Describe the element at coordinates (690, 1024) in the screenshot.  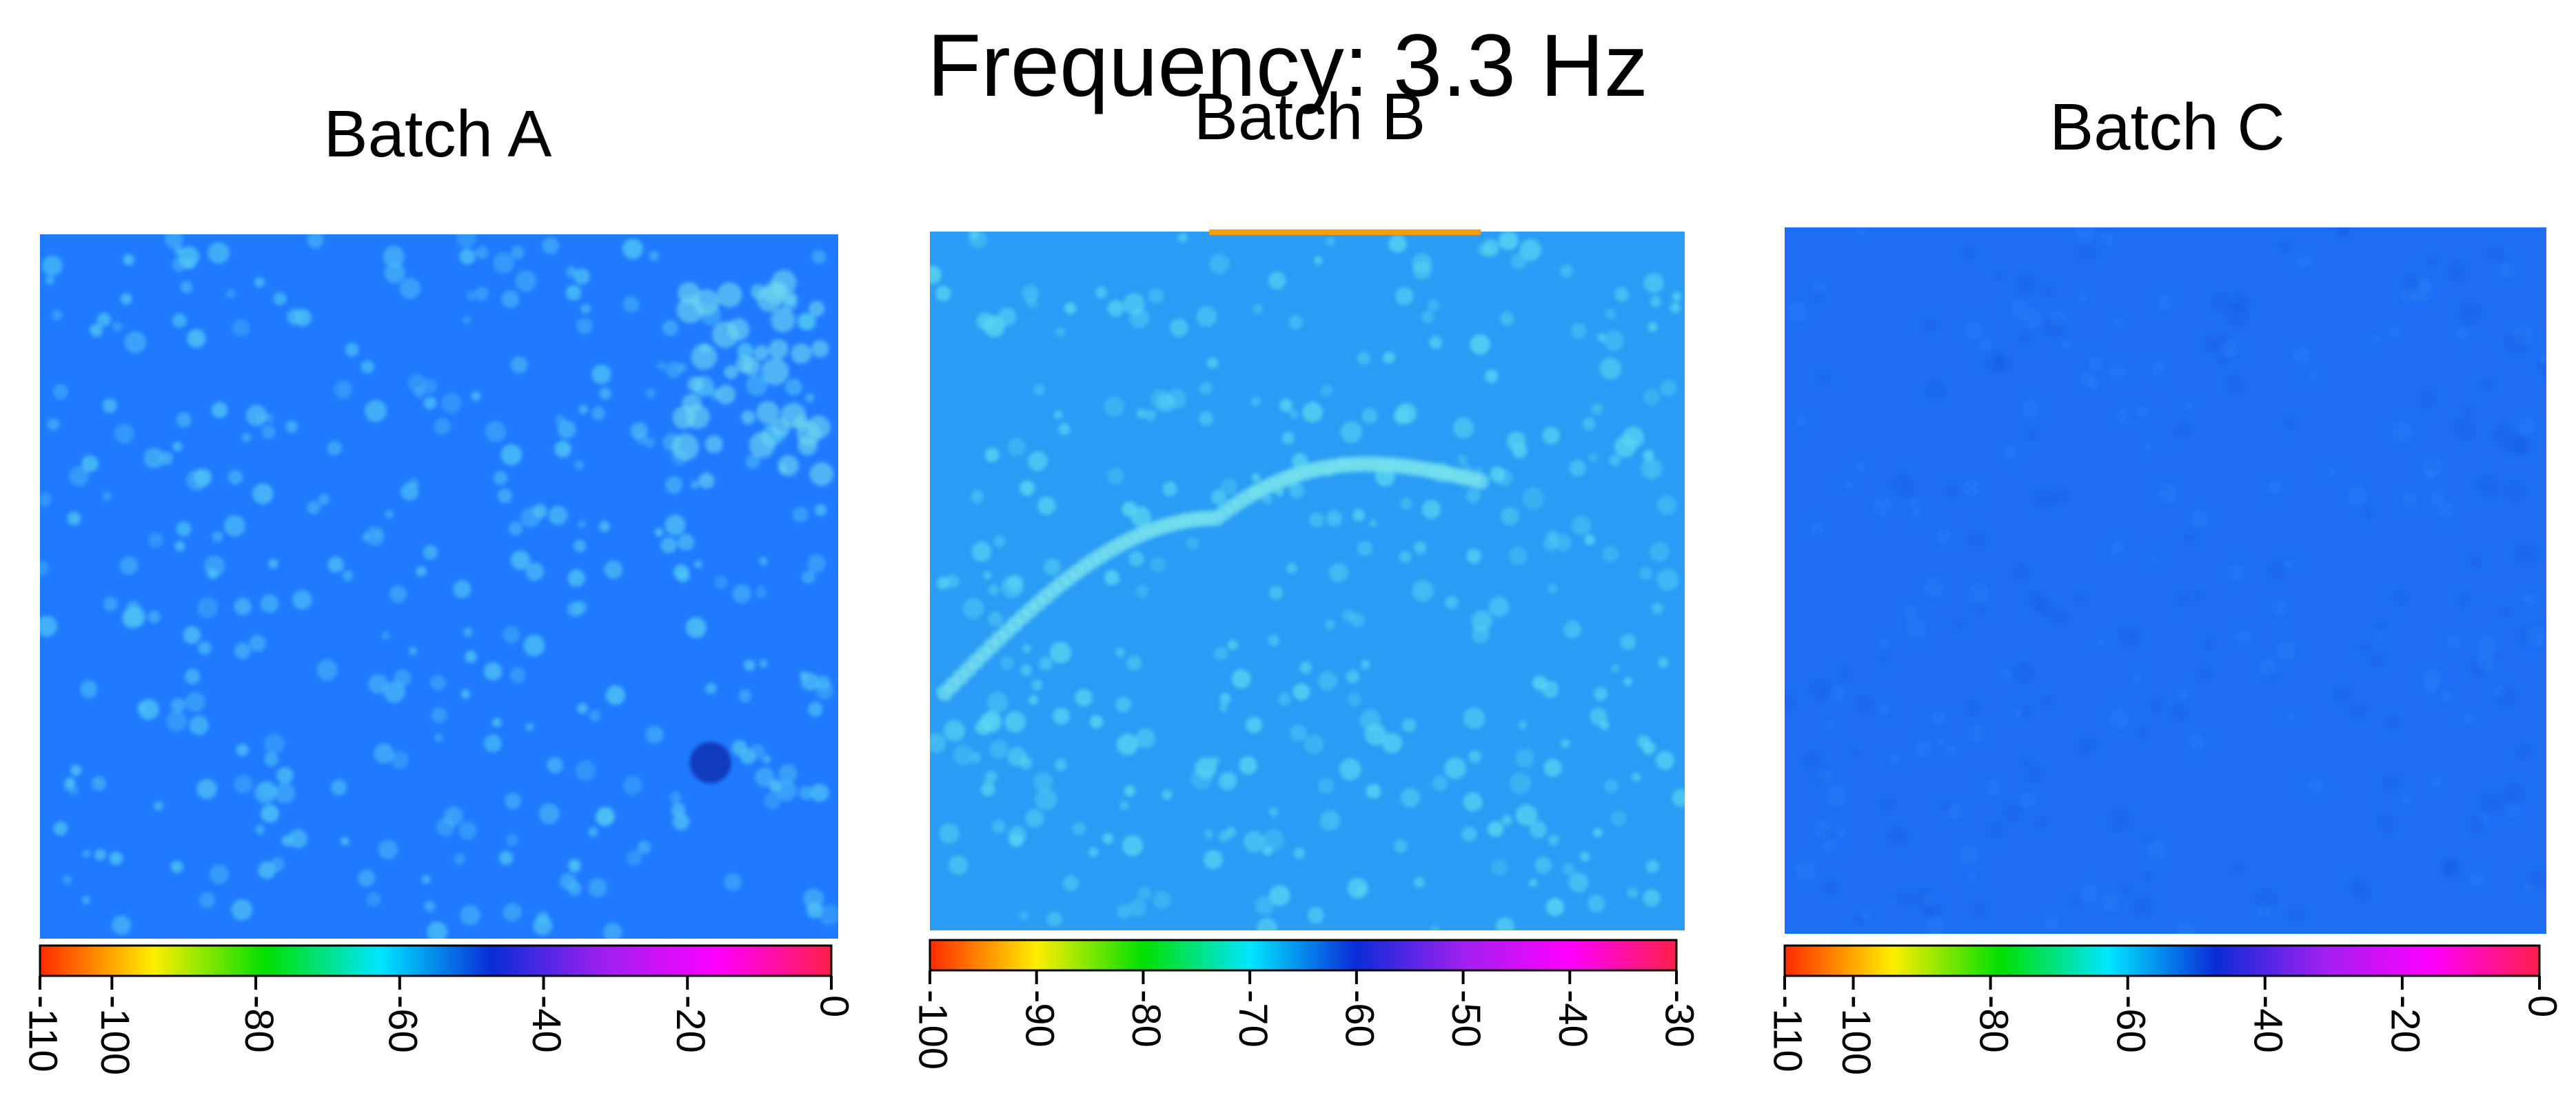
I see `colorbar-tick-label: -20` at that location.